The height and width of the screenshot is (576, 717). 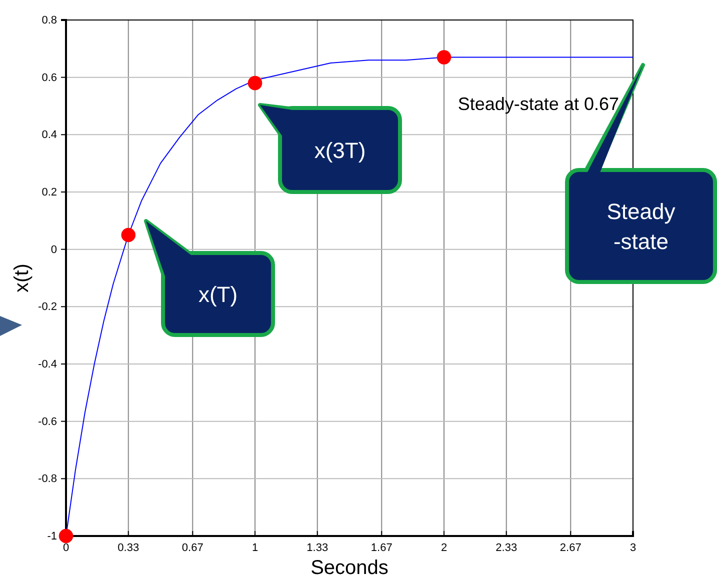 What do you see at coordinates (53, 250) in the screenshot?
I see `y-tick-label: 0` at bounding box center [53, 250].